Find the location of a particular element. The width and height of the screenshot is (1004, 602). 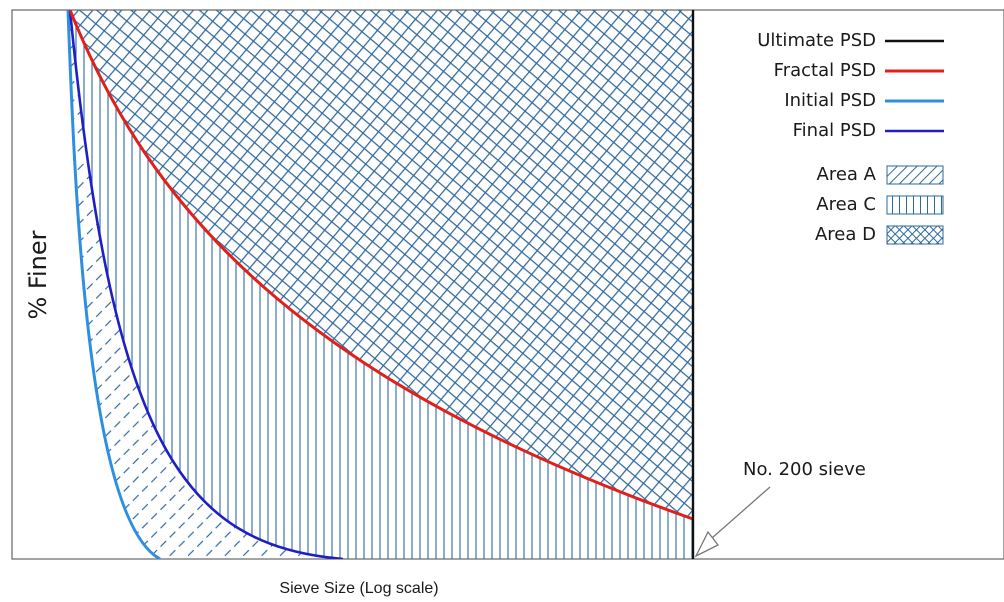

legend-swatch-area-d is located at coordinates (915, 235).